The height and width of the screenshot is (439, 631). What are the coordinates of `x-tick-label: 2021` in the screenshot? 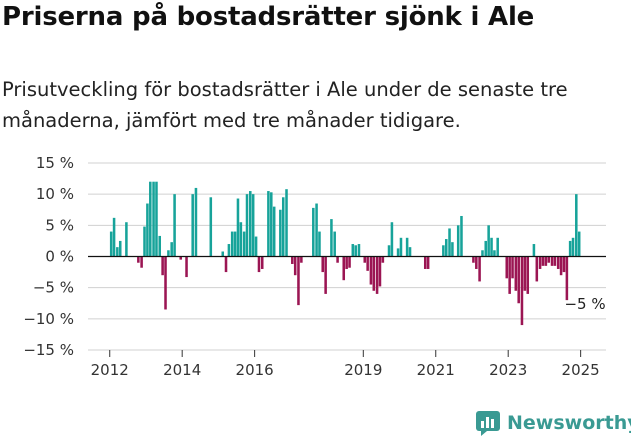 It's located at (436, 370).